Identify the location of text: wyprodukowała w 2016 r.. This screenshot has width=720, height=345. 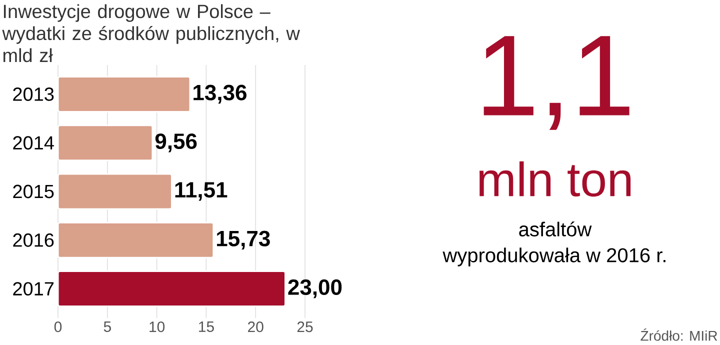
(554, 257).